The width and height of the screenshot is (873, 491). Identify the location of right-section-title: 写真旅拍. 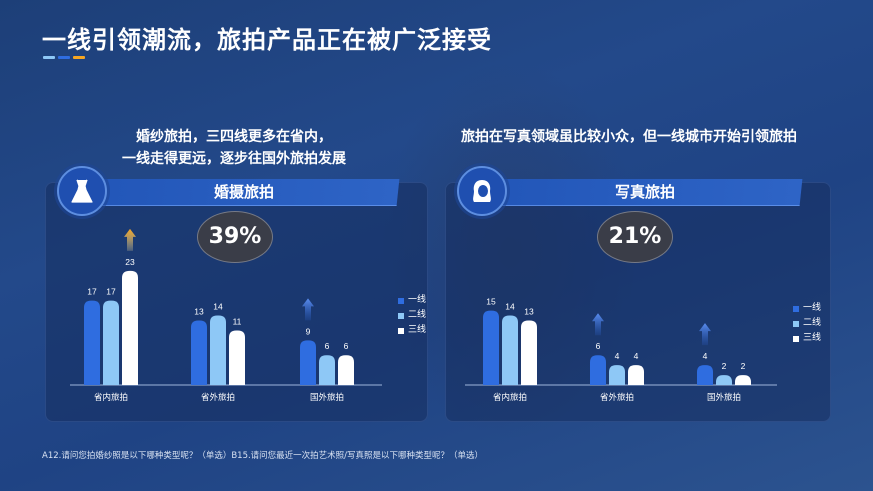
(644, 192).